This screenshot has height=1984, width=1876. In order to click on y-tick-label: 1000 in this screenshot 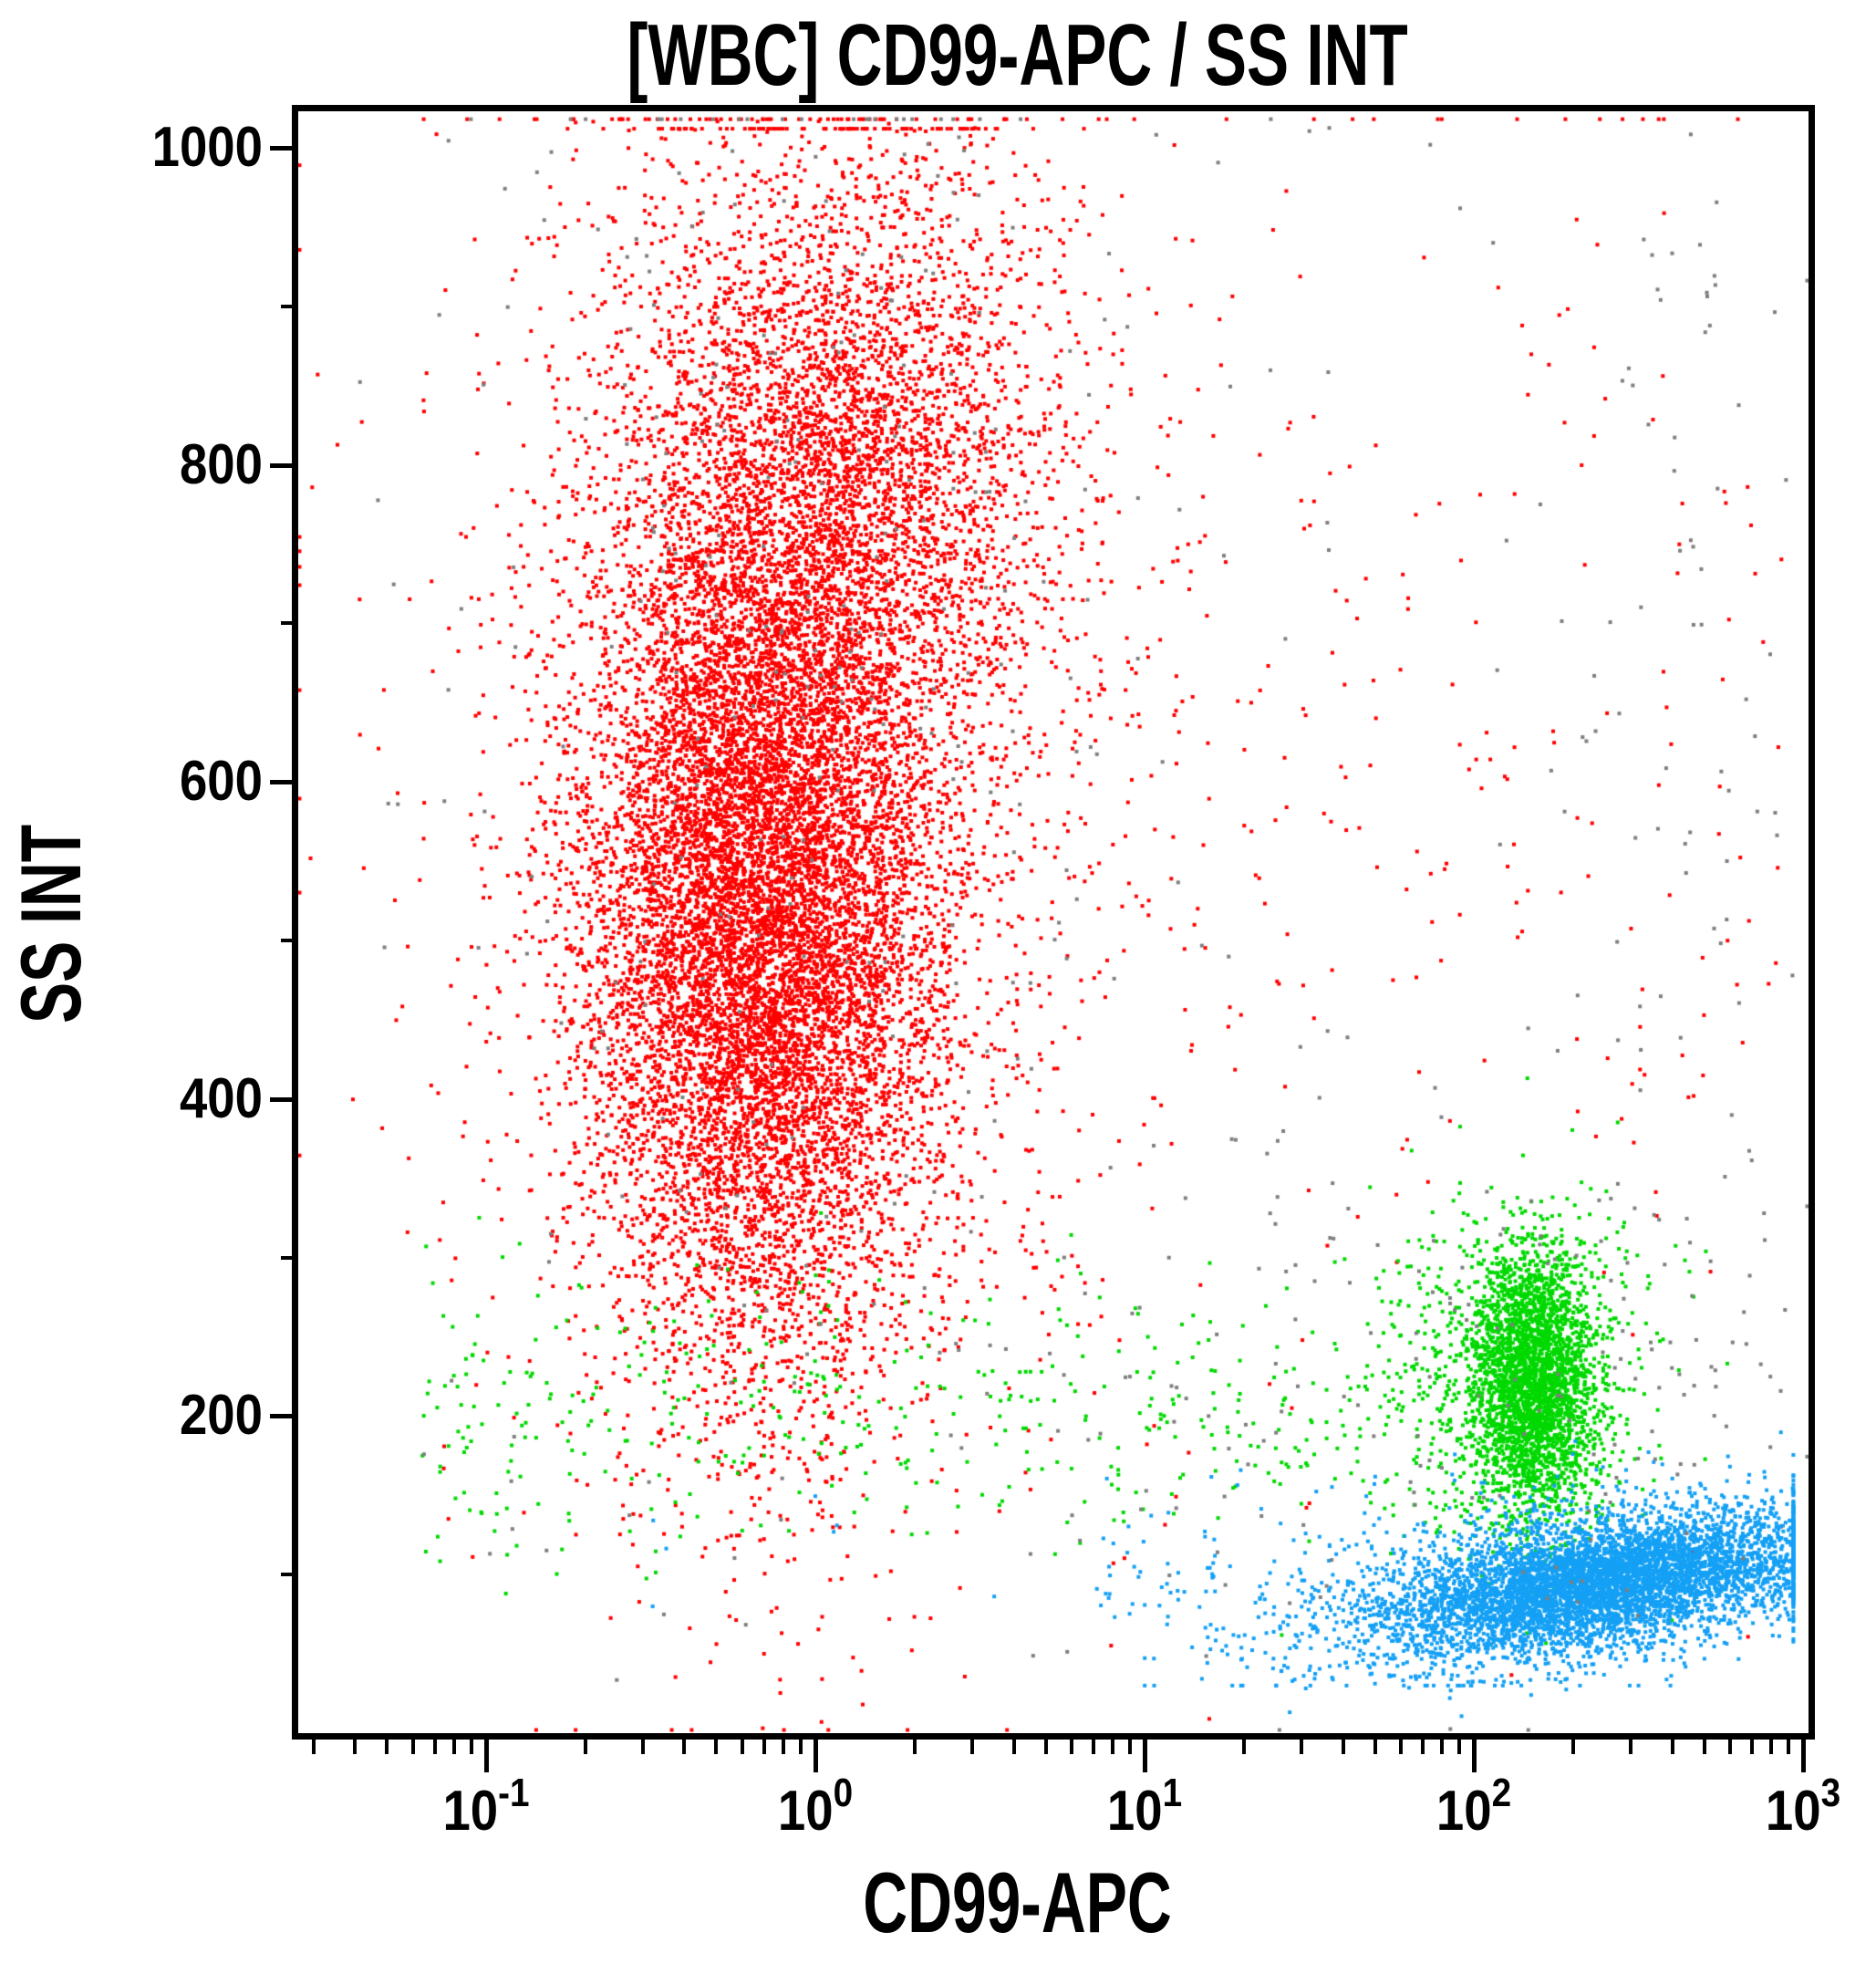, I will do `click(207, 147)`.